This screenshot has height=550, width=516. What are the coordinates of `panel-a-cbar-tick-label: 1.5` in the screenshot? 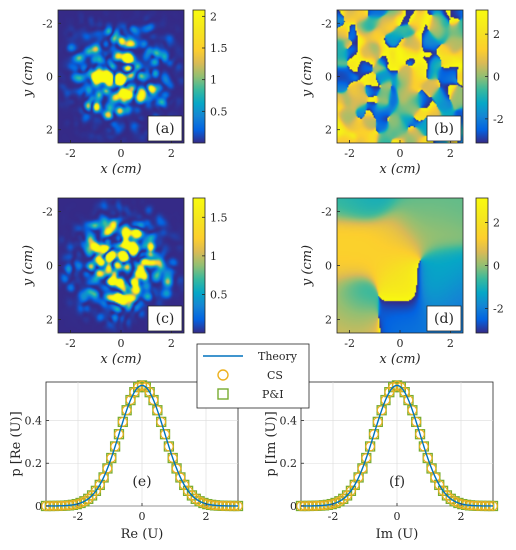 It's located at (219, 48).